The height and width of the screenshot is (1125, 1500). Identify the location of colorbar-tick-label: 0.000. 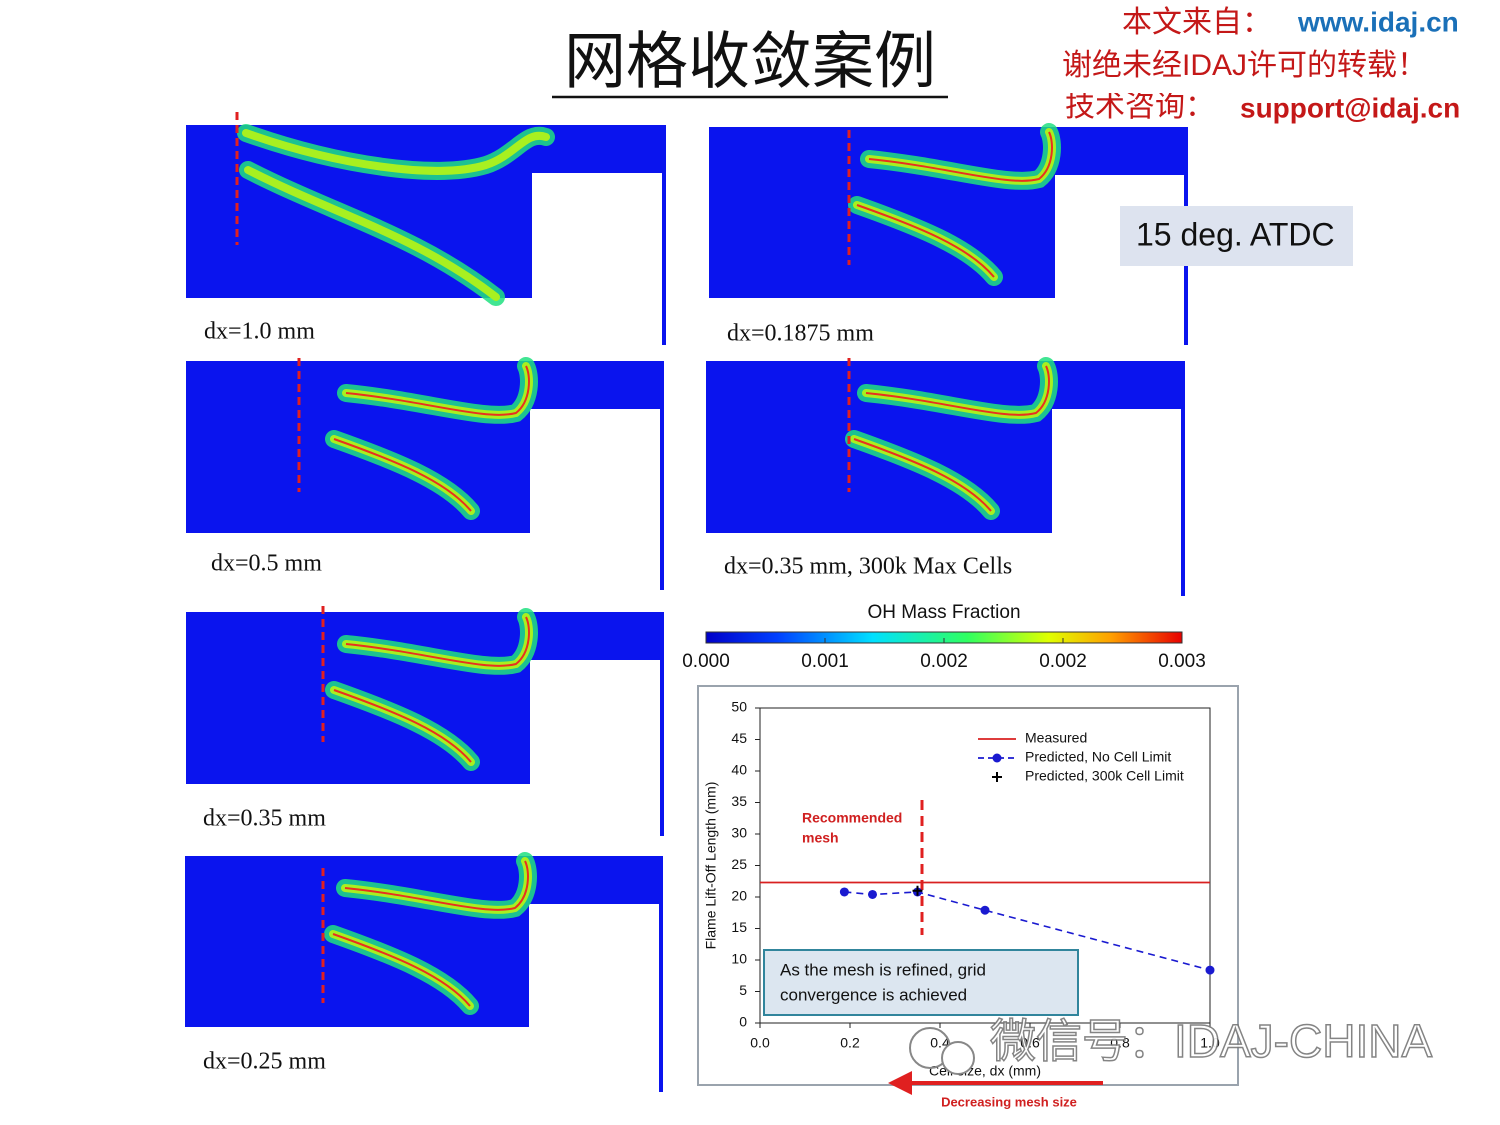
(706, 661).